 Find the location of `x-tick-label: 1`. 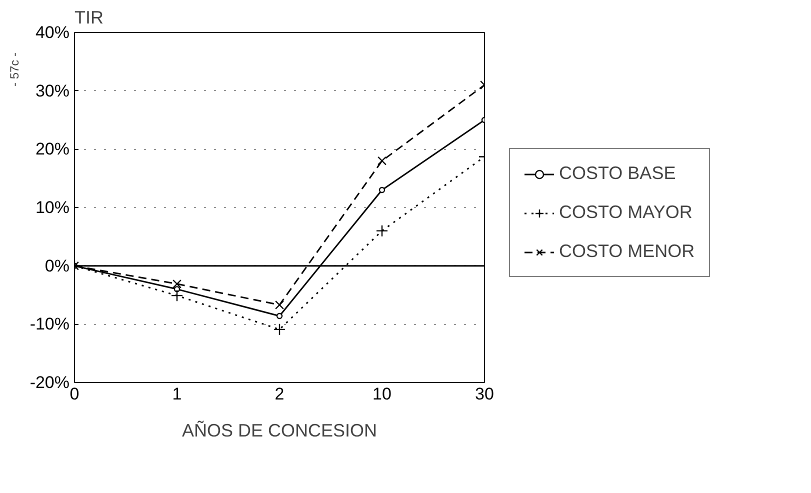

x-tick-label: 1 is located at coordinates (177, 394).